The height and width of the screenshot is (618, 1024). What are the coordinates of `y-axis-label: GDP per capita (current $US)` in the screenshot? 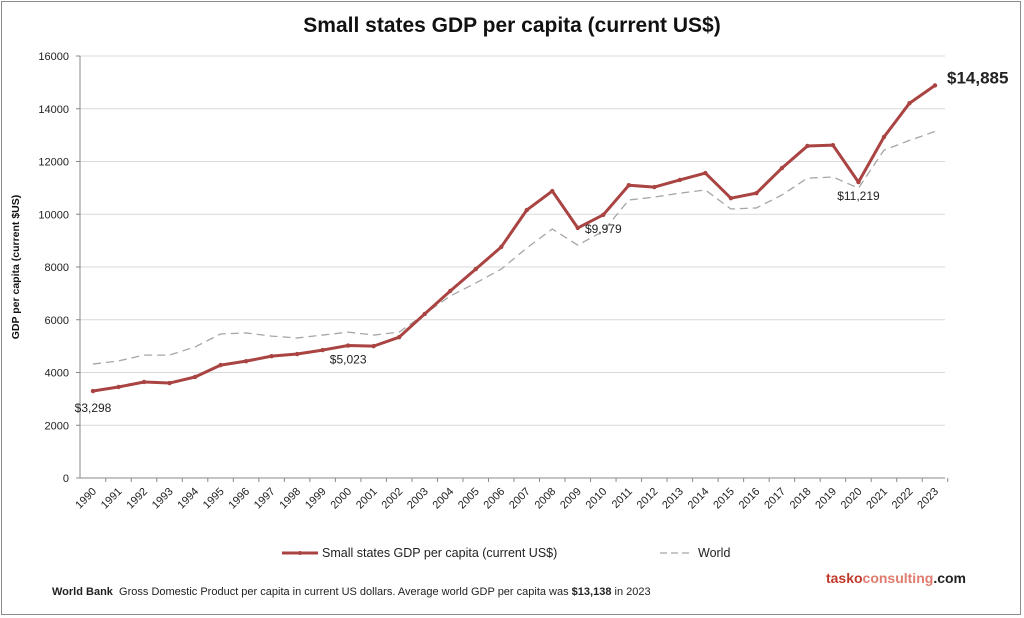 It's located at (16, 267).